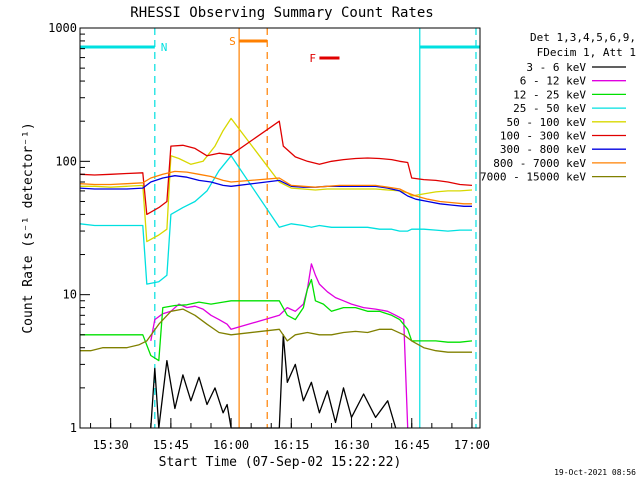  Describe the element at coordinates (556, 67) in the screenshot. I see `legend-entry-label: 3 - 6 keV` at that location.